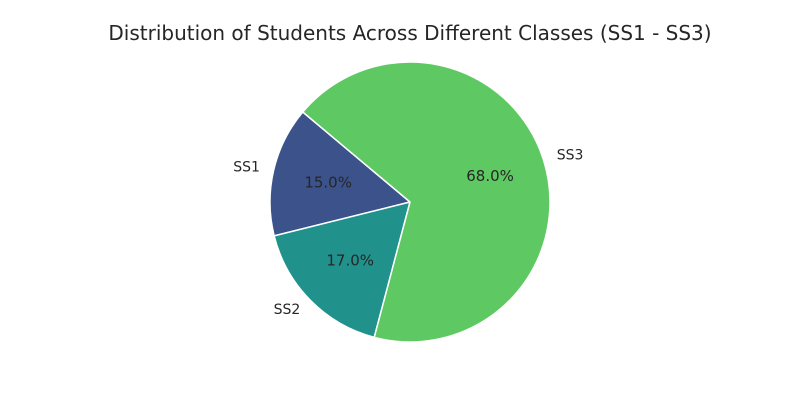  Describe the element at coordinates (287, 310) in the screenshot. I see `slice-label-ss2: SS2` at that location.